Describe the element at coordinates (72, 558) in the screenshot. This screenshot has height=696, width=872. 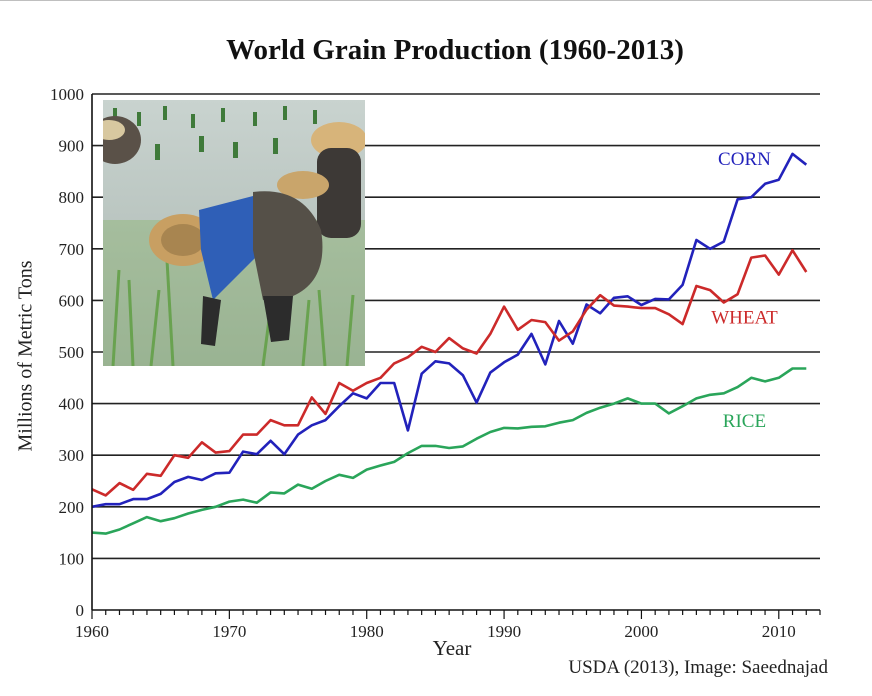
I see `y-tick-label: 100` at that location.